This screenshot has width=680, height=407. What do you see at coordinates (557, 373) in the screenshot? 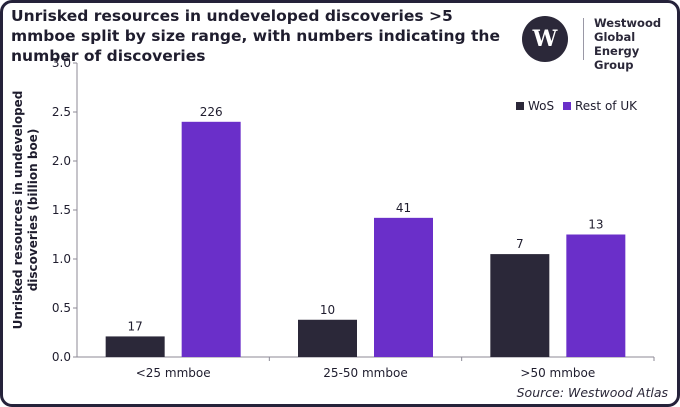
I see `x-tick-label: >50 mmboe` at bounding box center [557, 373].